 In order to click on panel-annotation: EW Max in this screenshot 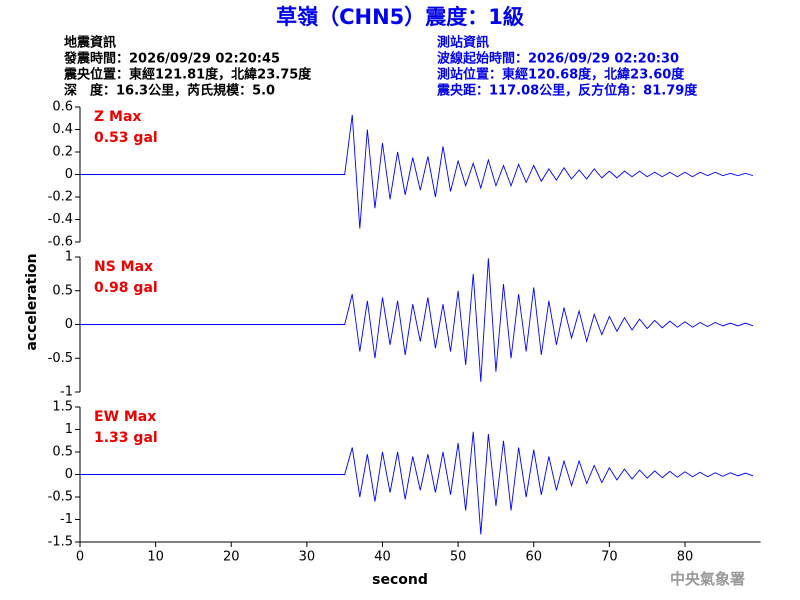, I will do `click(125, 417)`.